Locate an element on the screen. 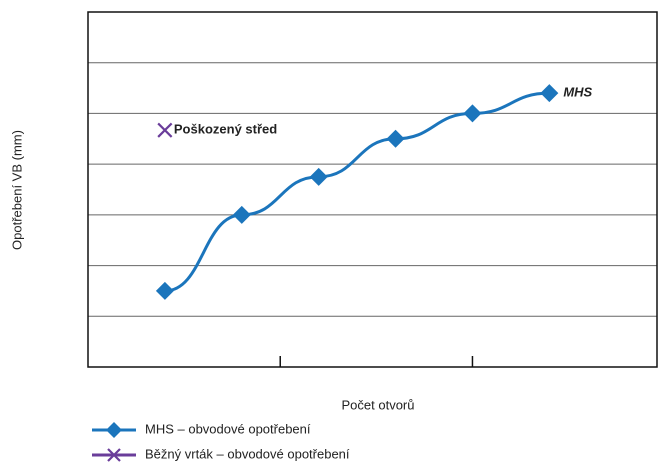  series-annotation: MHS is located at coordinates (577, 92).